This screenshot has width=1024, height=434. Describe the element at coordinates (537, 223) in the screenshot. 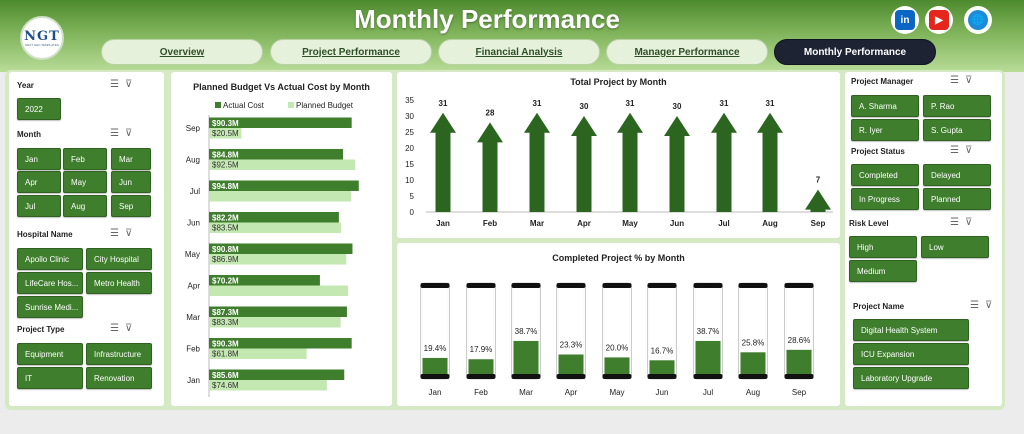

I see `projects-x-tick: Mar` at that location.